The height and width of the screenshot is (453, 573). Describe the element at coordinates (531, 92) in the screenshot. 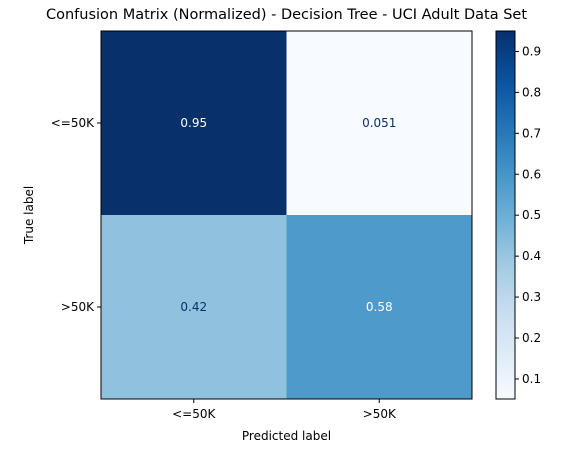

I see `colorbar-tick-label: 0.8` at that location.